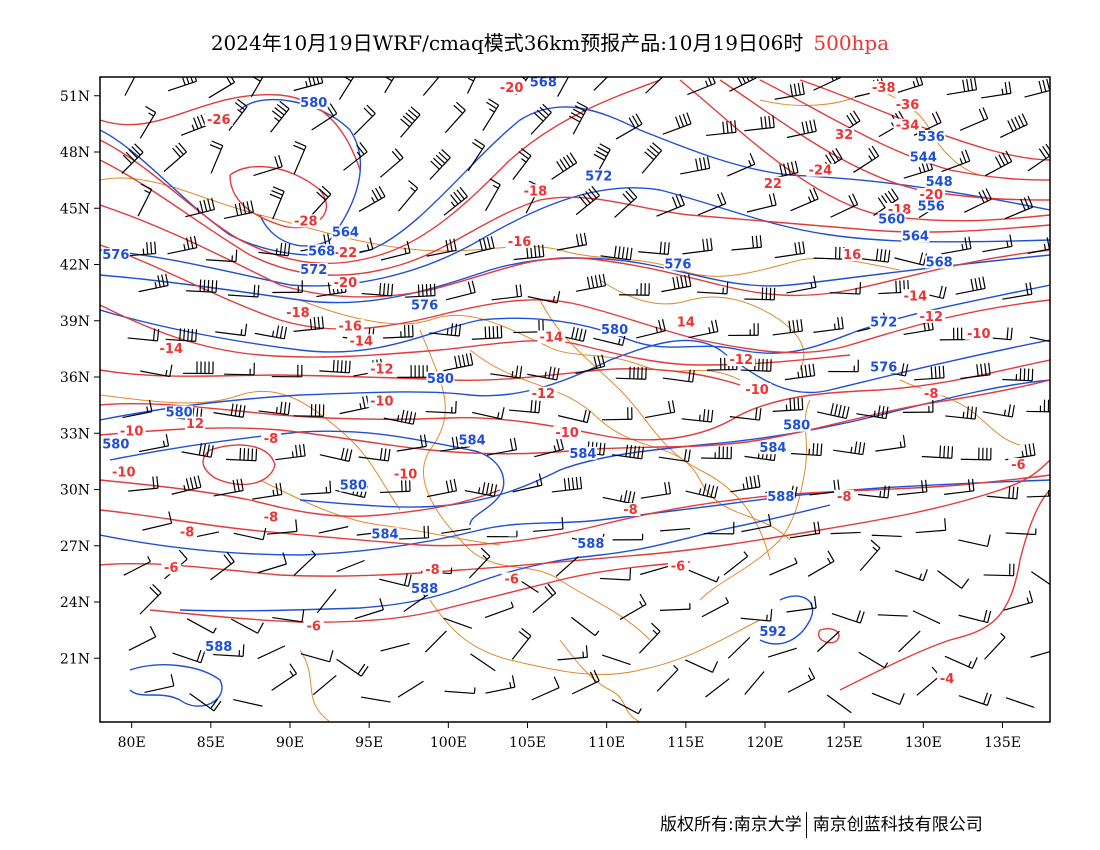 This screenshot has width=1100, height=850. I want to click on contour-label: 536, so click(931, 137).